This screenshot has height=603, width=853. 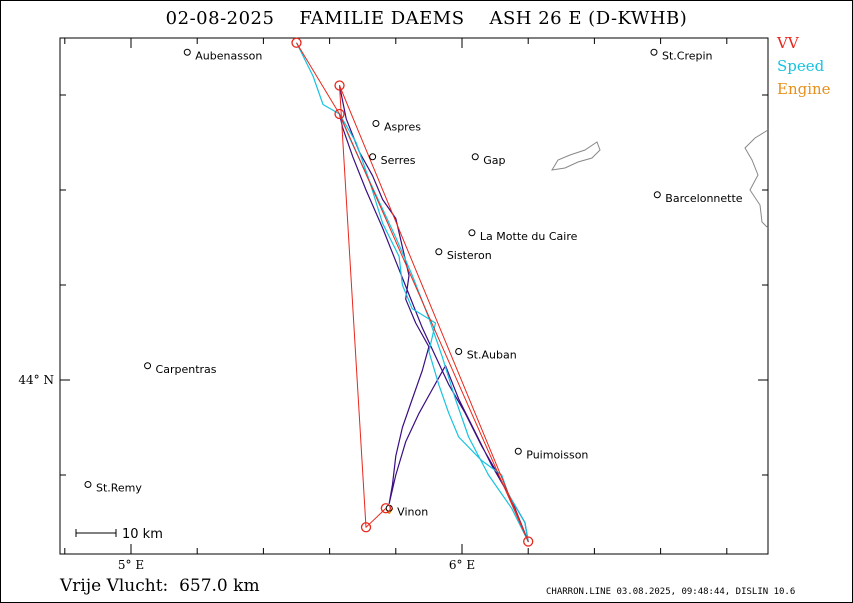 I want to click on legend-vv: VV, so click(x=788, y=43).